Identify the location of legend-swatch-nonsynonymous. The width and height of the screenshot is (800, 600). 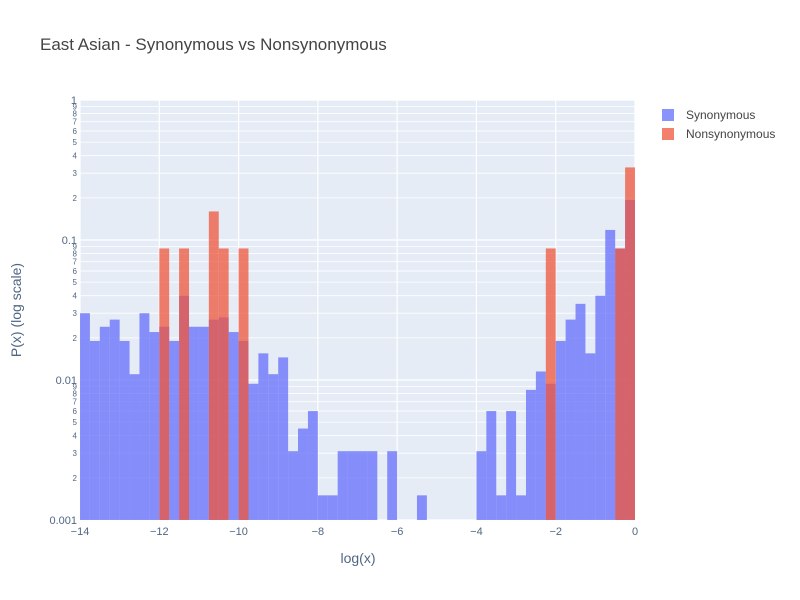
(668, 134).